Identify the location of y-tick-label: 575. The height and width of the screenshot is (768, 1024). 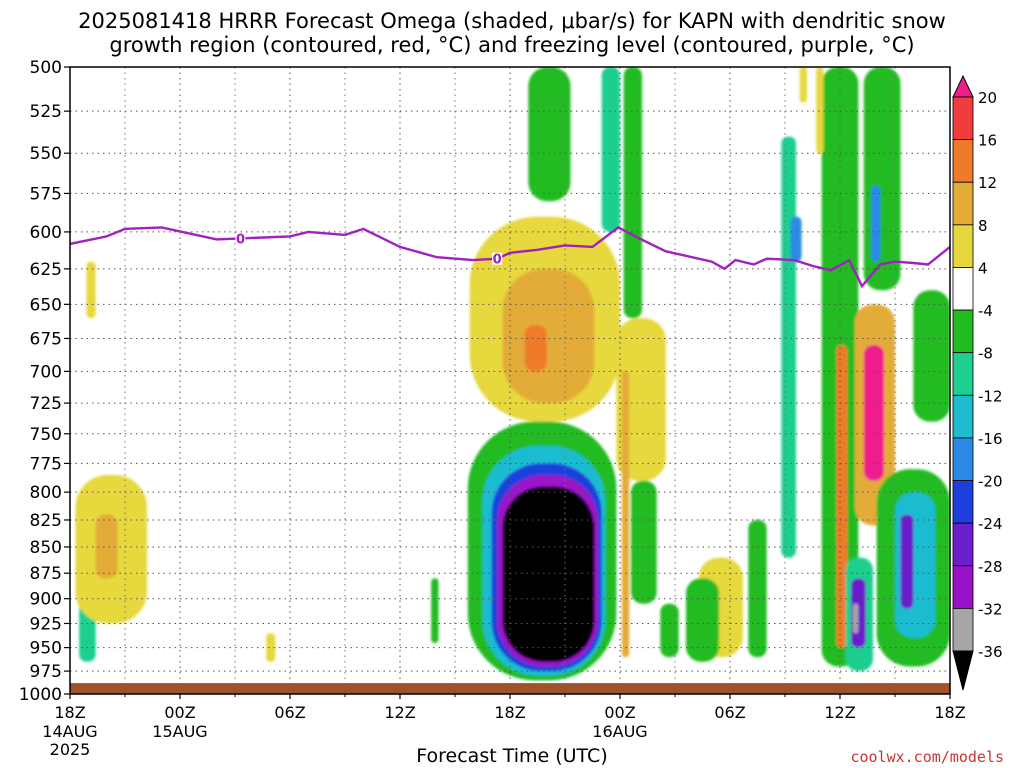
(46, 194).